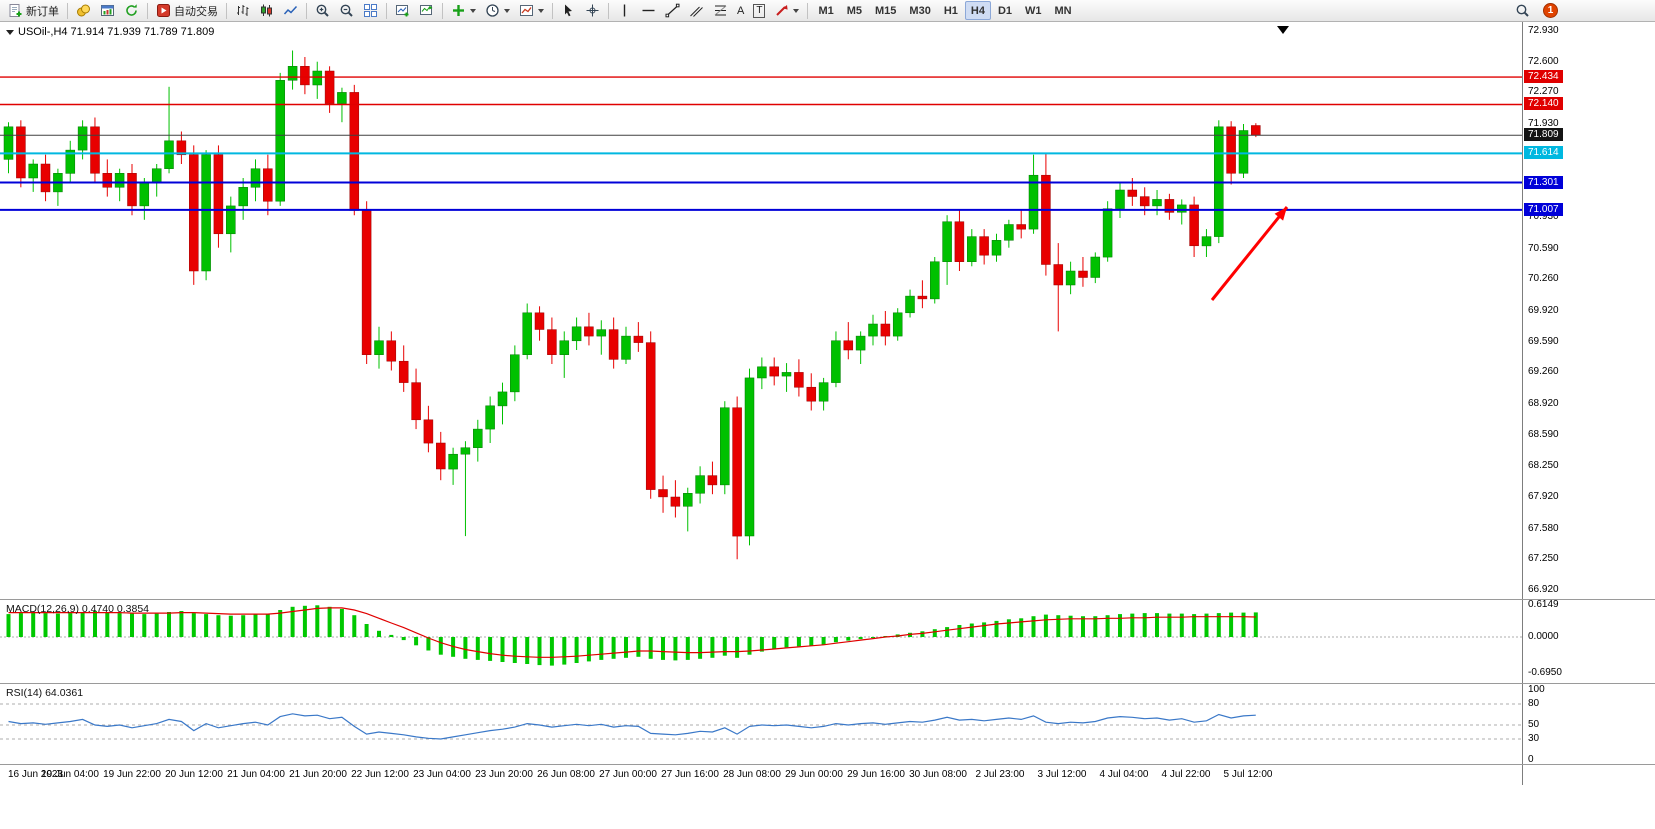  Describe the element at coordinates (951, 10) in the screenshot. I see `timeframe-h1-button: H1` at that location.